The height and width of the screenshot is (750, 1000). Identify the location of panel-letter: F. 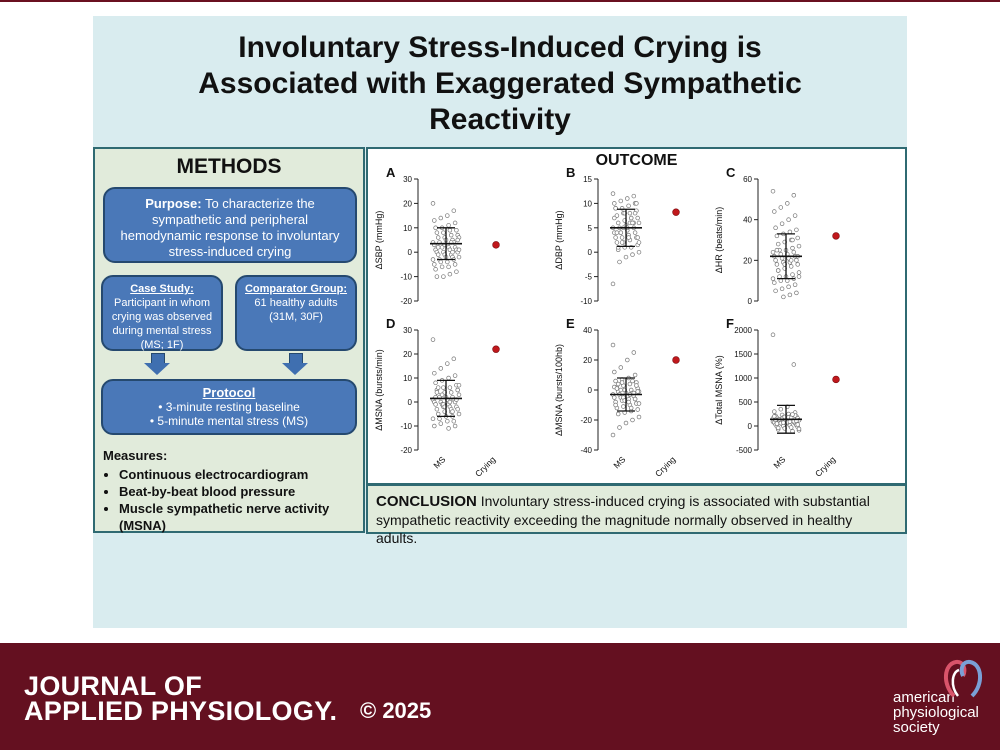
(730, 323).